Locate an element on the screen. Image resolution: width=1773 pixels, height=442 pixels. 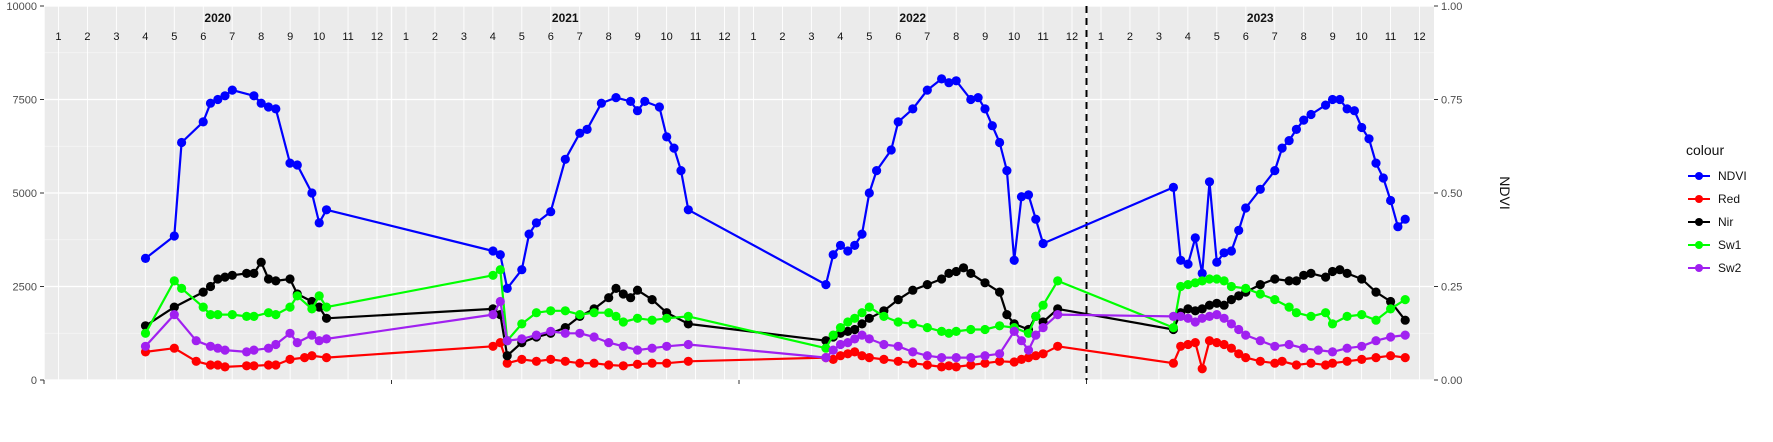
series-line is located at coordinates (775, 309).